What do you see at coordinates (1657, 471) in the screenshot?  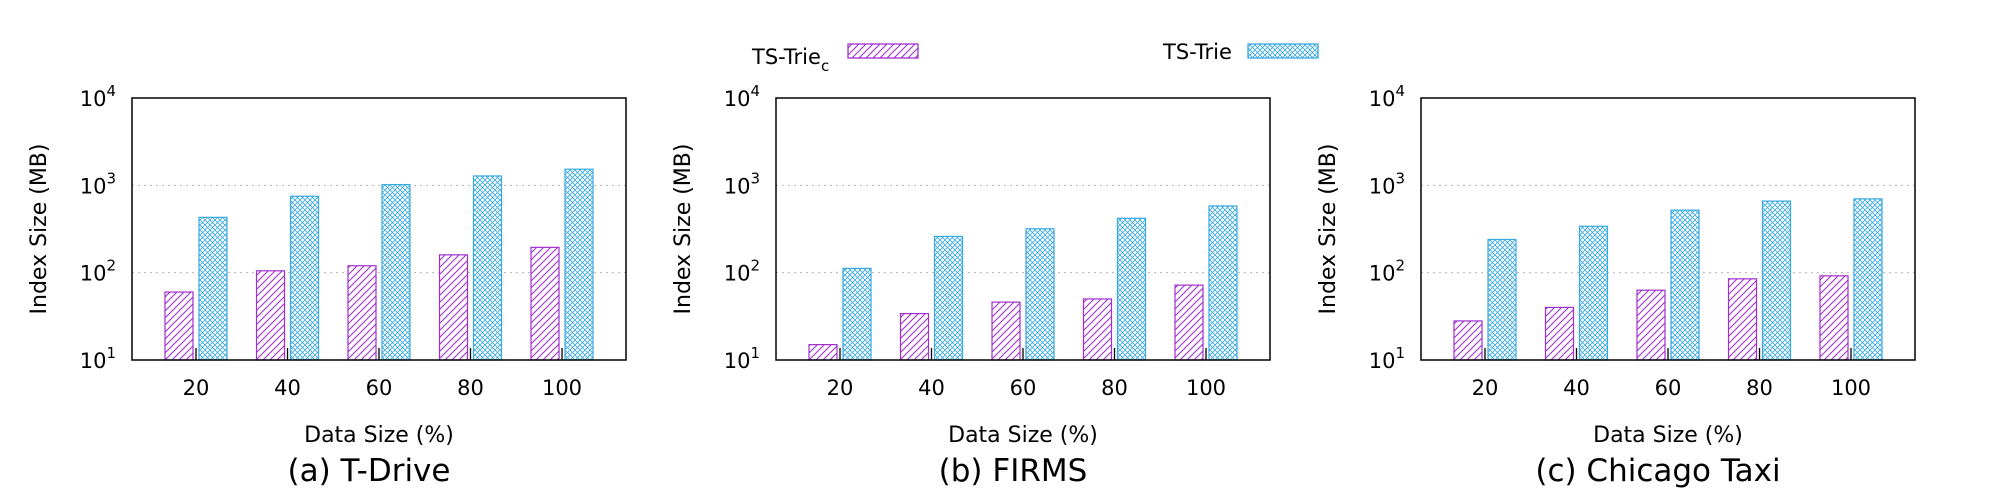 I see `panel-caption: (c) Chicago Taxi` at bounding box center [1657, 471].